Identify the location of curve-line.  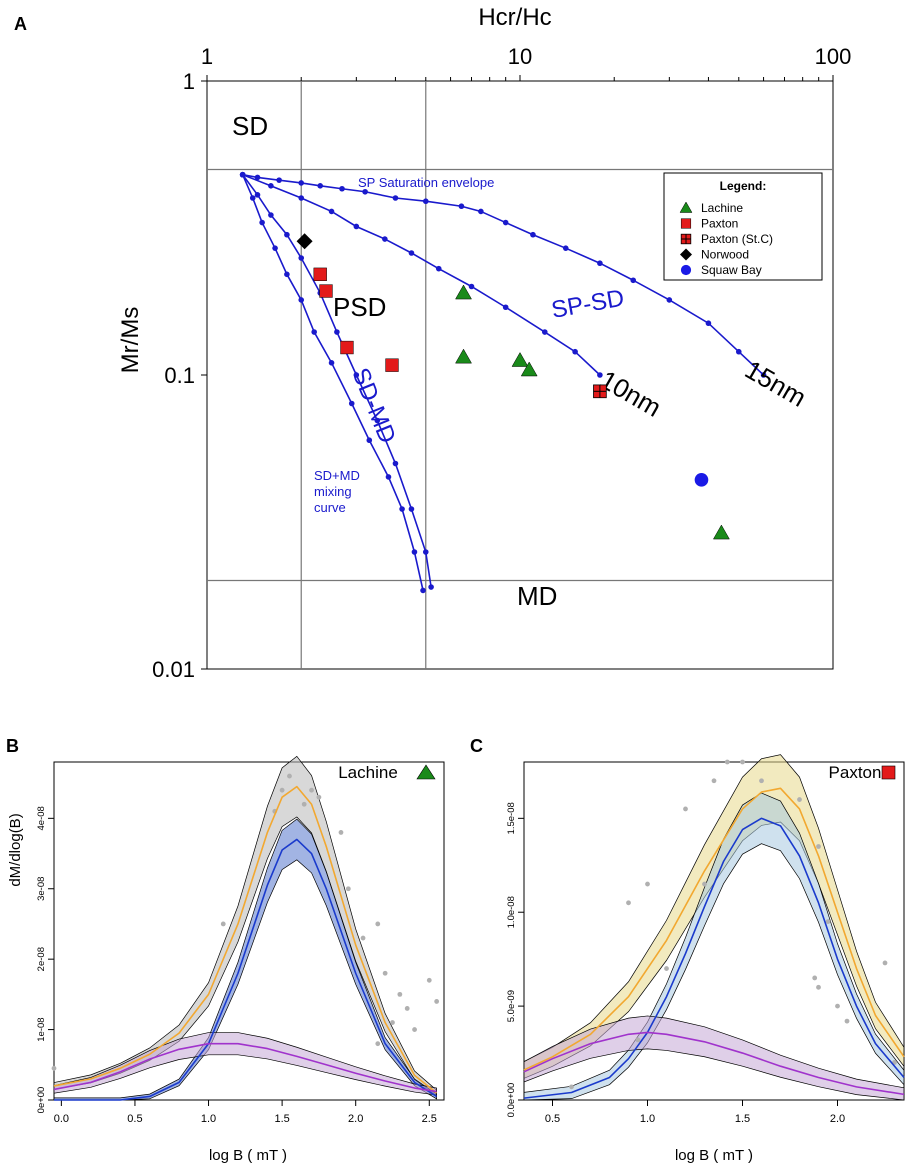
(332, 382).